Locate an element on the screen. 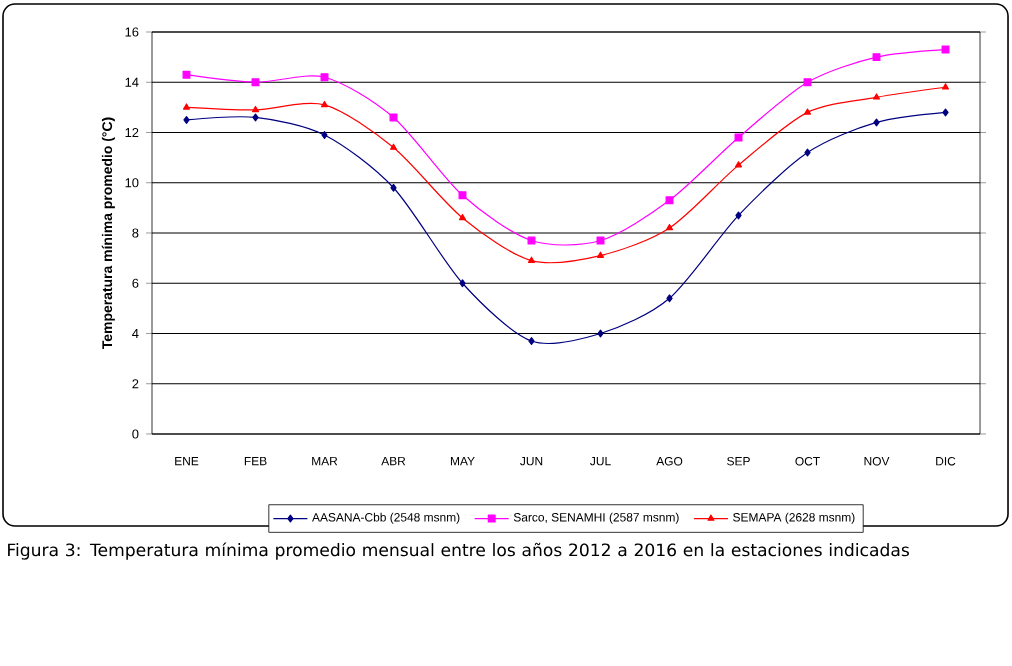  text: Figura 3: Temperatura mínima promedio mensual entre los años 2012 a 2016 en la estaciones indicadas is located at coordinates (458, 551).